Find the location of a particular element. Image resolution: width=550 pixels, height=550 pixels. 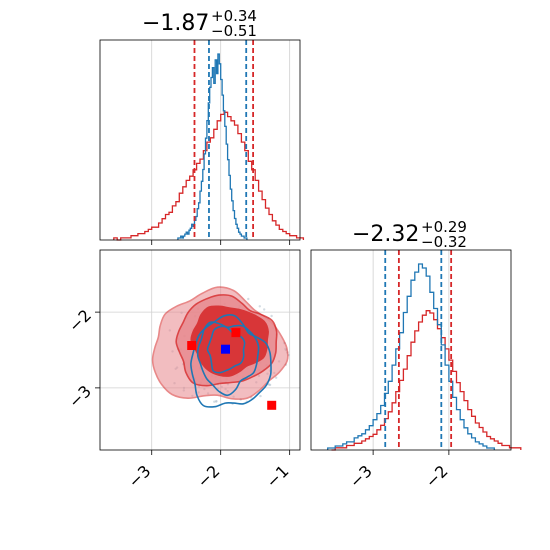

title-param1-plus: +0.34 is located at coordinates (234, 16).